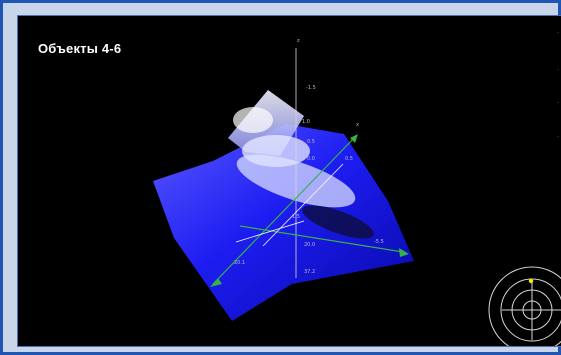 Image resolution: width=561 pixels, height=355 pixels. What do you see at coordinates (357, 125) in the screenshot?
I see `axis-x-label: x` at bounding box center [357, 125].